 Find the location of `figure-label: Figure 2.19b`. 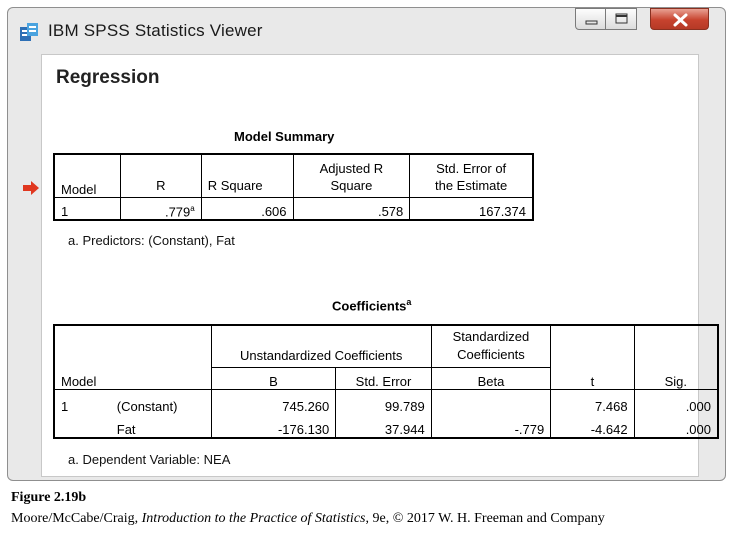

figure-label: Figure 2.19b is located at coordinates (49, 497).